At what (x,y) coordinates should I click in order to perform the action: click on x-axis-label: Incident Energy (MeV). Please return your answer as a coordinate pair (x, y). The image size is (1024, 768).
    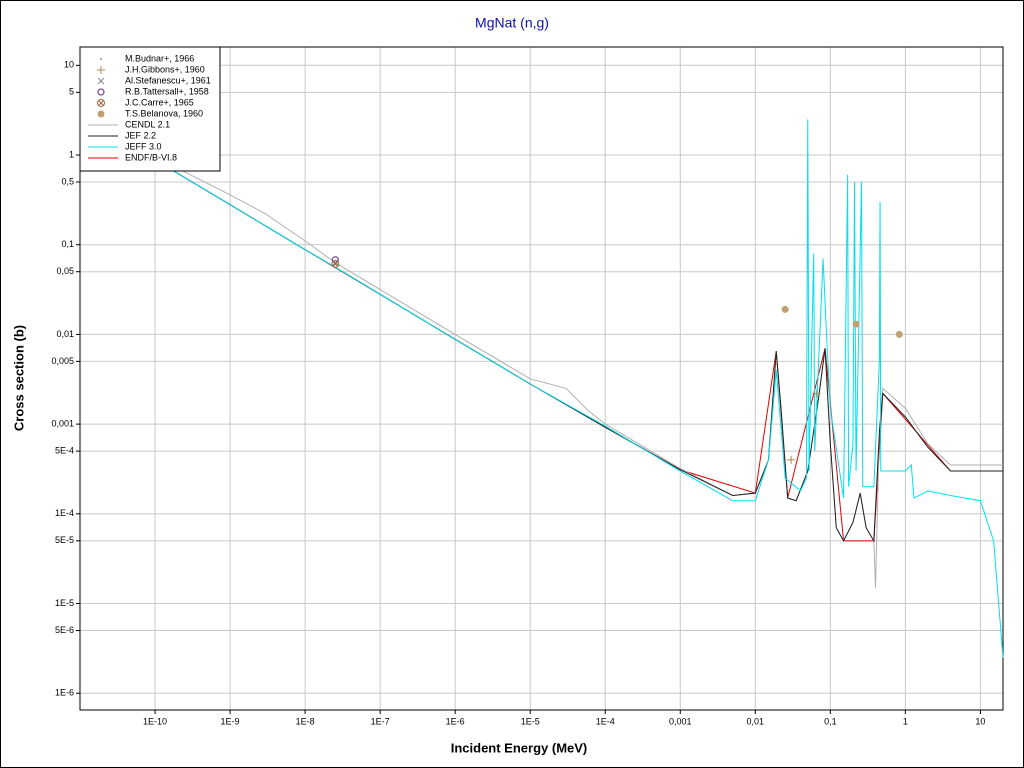
    Looking at the image, I should click on (519, 747).